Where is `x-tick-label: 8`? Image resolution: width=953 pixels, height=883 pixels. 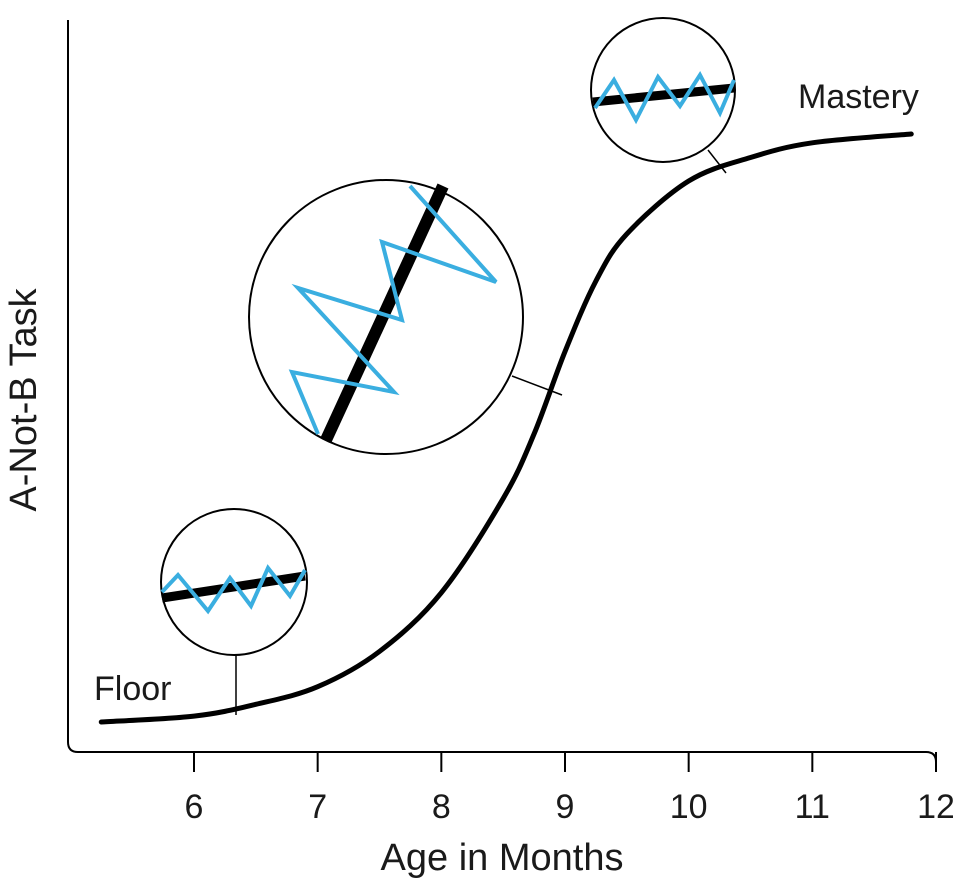
x-tick-label: 8 is located at coordinates (441, 807).